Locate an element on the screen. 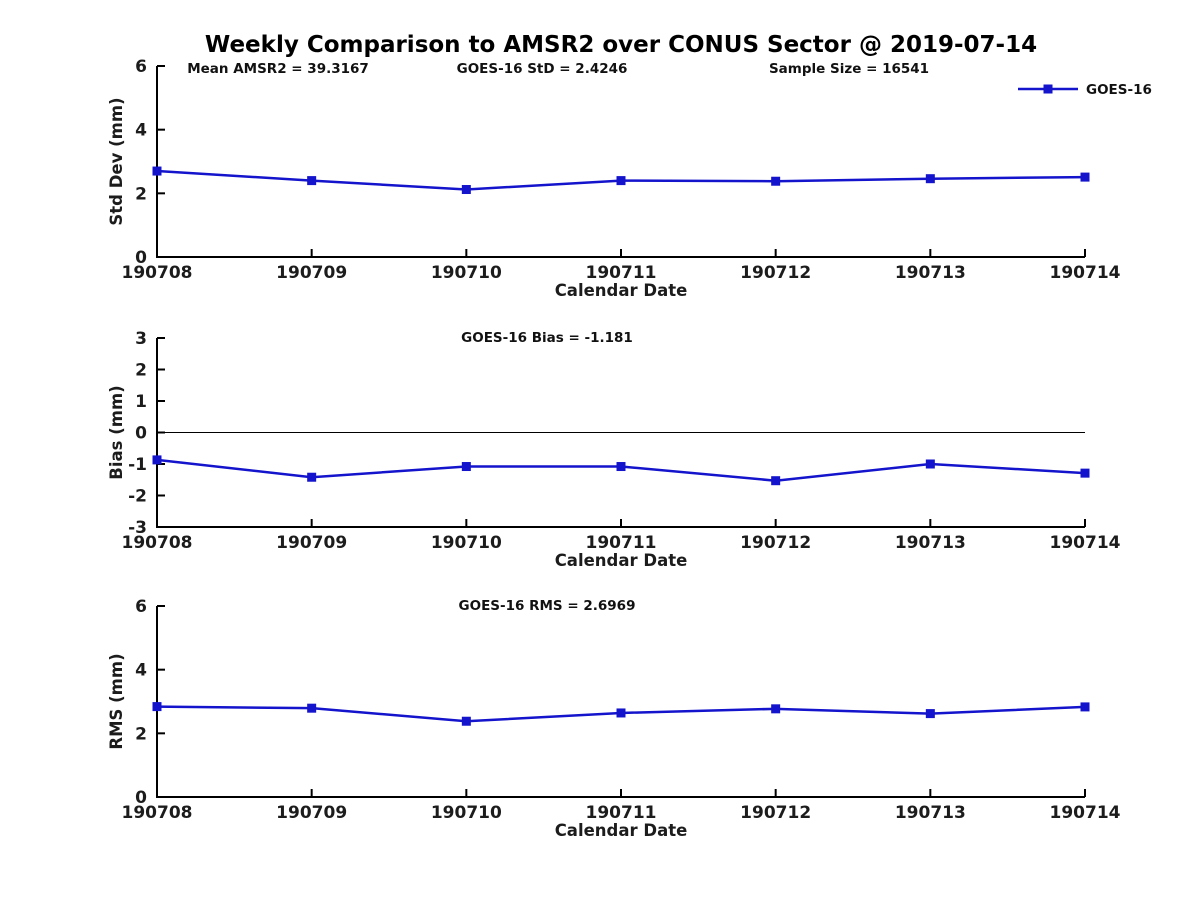 The height and width of the screenshot is (904, 1200). y-tick-label: 1 is located at coordinates (141, 402).